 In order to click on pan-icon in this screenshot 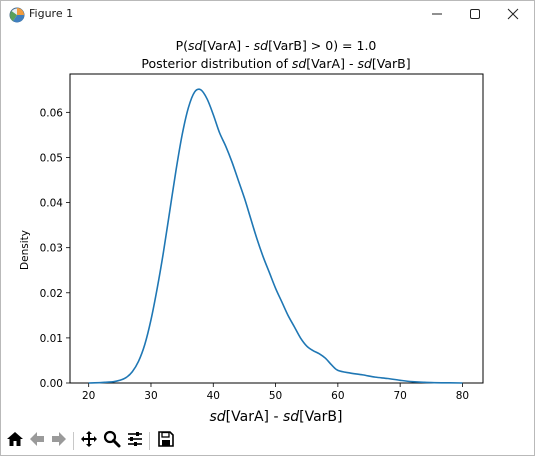, I will do `click(89, 441)`.